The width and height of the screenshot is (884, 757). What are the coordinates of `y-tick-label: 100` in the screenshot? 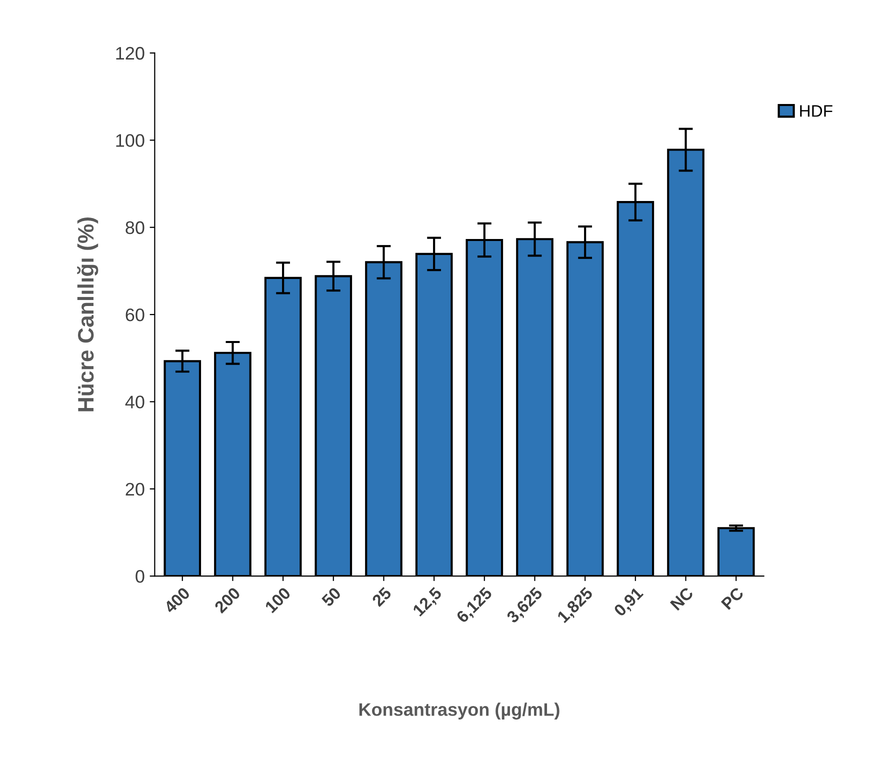 It's located at (130, 140).